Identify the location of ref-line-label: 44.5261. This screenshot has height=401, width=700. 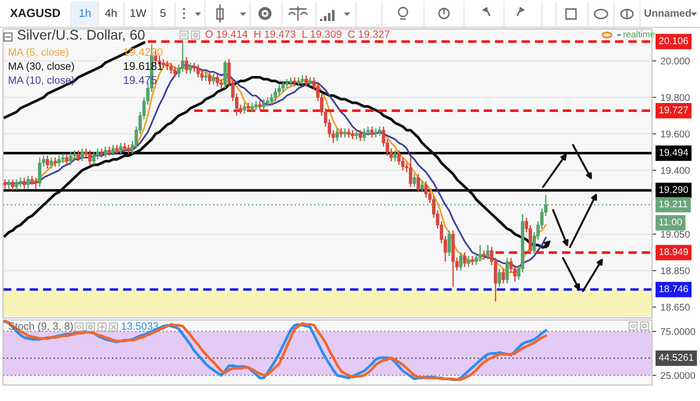
(676, 357).